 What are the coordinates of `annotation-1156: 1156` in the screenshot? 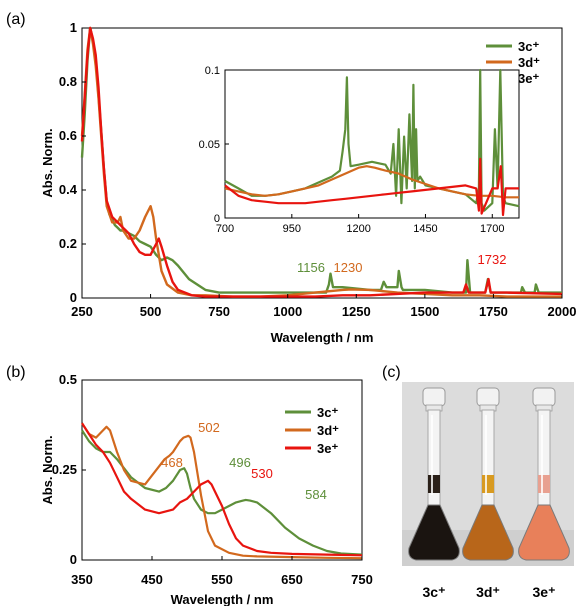 It's located at (311, 267).